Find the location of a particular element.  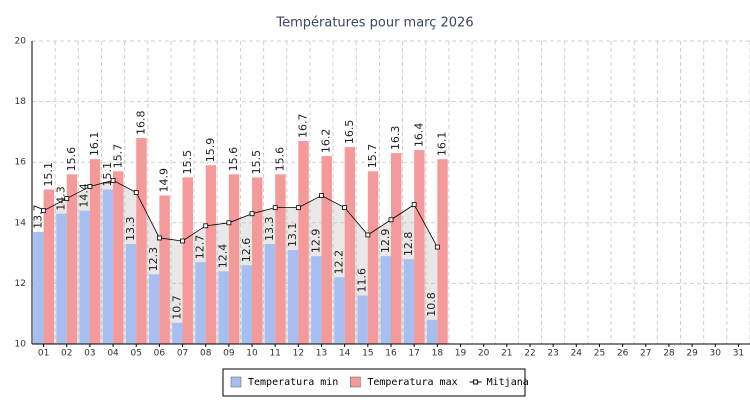

x-tick-label: 20 is located at coordinates (484, 354).